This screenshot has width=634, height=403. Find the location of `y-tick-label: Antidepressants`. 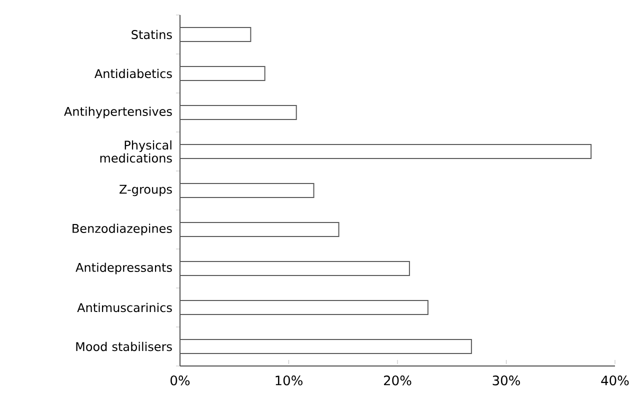

y-tick-label: Antidepressants is located at coordinates (124, 268).